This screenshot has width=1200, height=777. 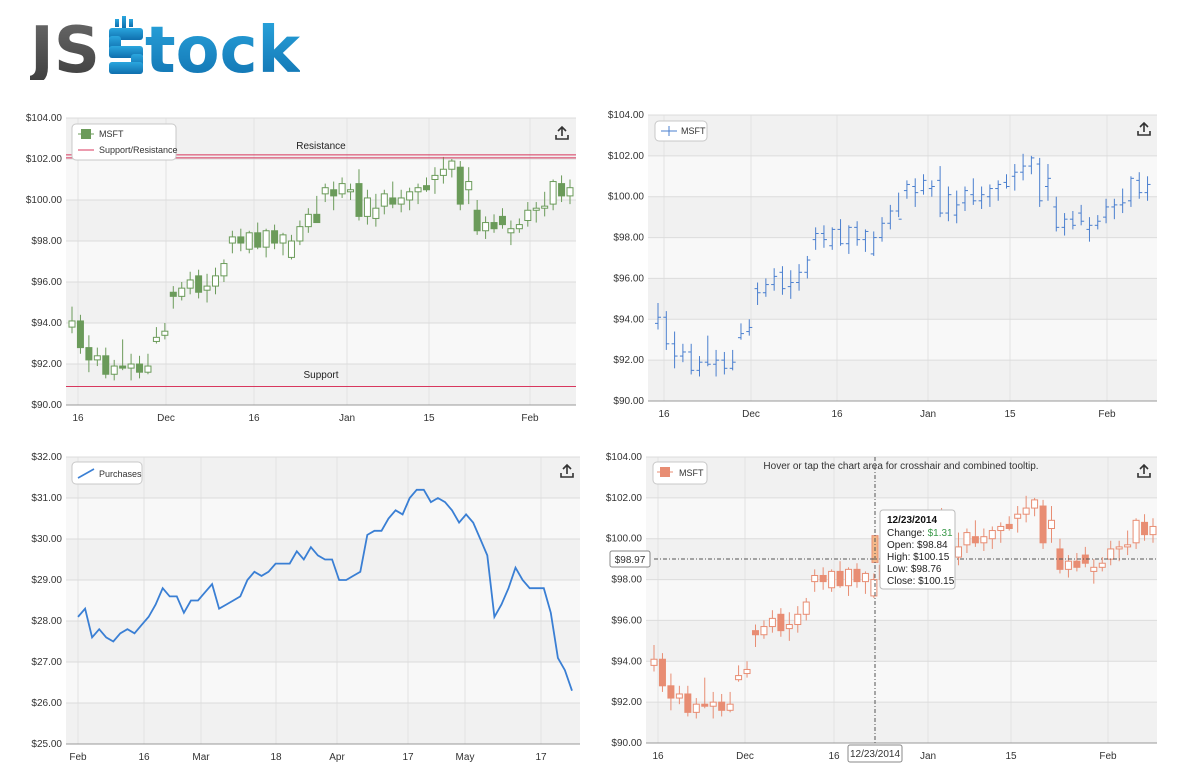 I want to click on x-tick-label: 18, so click(x=276, y=757).